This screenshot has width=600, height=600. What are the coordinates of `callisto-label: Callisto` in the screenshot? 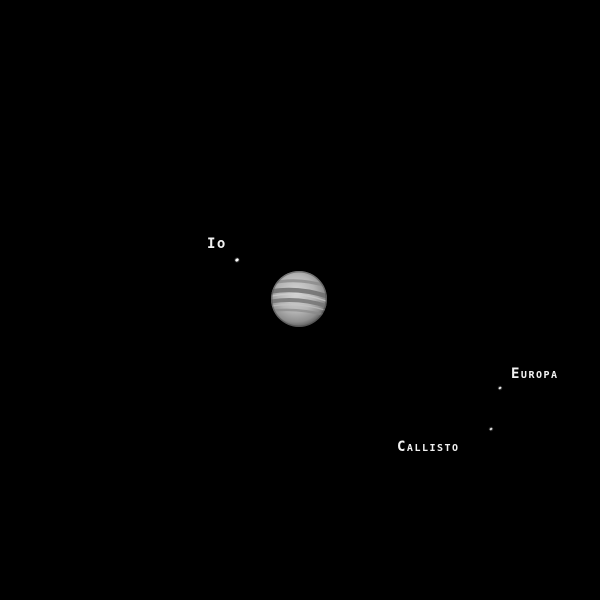 It's located at (428, 447).